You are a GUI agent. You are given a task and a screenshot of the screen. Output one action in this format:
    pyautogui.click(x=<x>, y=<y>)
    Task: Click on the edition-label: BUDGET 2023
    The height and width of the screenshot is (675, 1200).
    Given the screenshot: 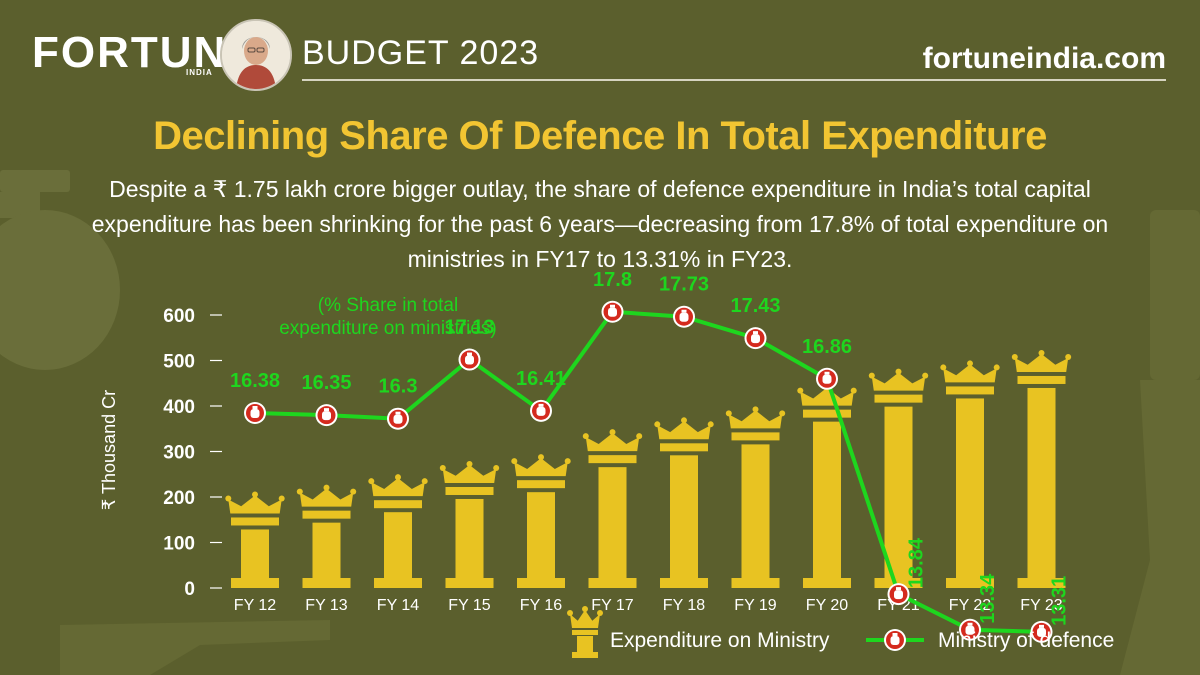 What is the action you would take?
    pyautogui.click(x=421, y=53)
    